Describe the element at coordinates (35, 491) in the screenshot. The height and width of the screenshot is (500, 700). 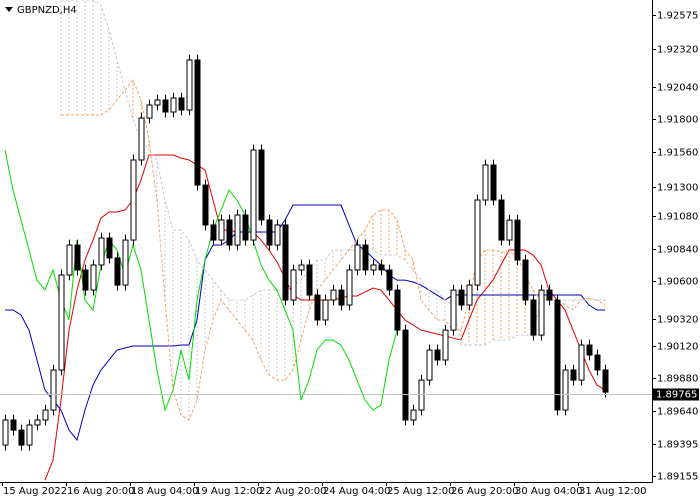
I see `x-tick-label: 15 Aug 2022` at that location.